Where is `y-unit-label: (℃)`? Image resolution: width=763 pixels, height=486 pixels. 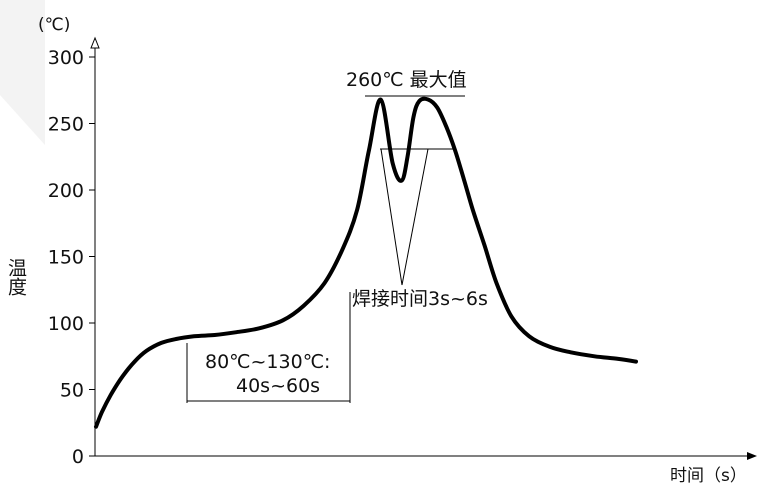 y-unit-label: (℃) is located at coordinates (54, 25).